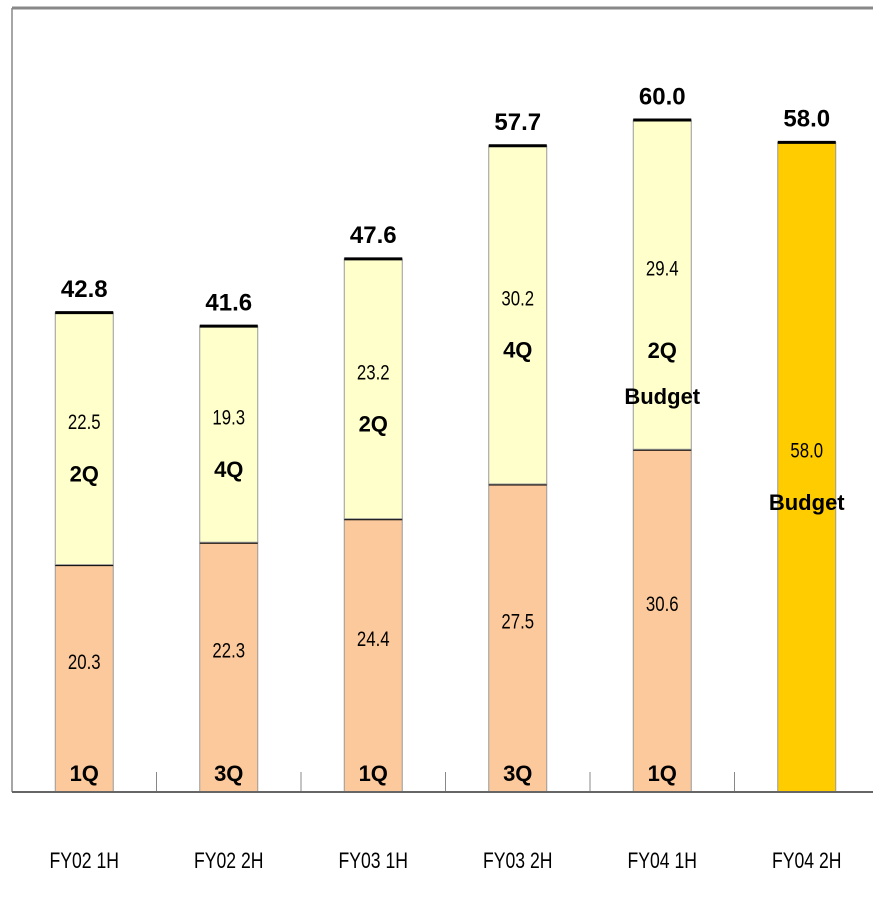 This screenshot has height=897, width=873. I want to click on x-tick-label: FY03 2H, so click(517, 861).